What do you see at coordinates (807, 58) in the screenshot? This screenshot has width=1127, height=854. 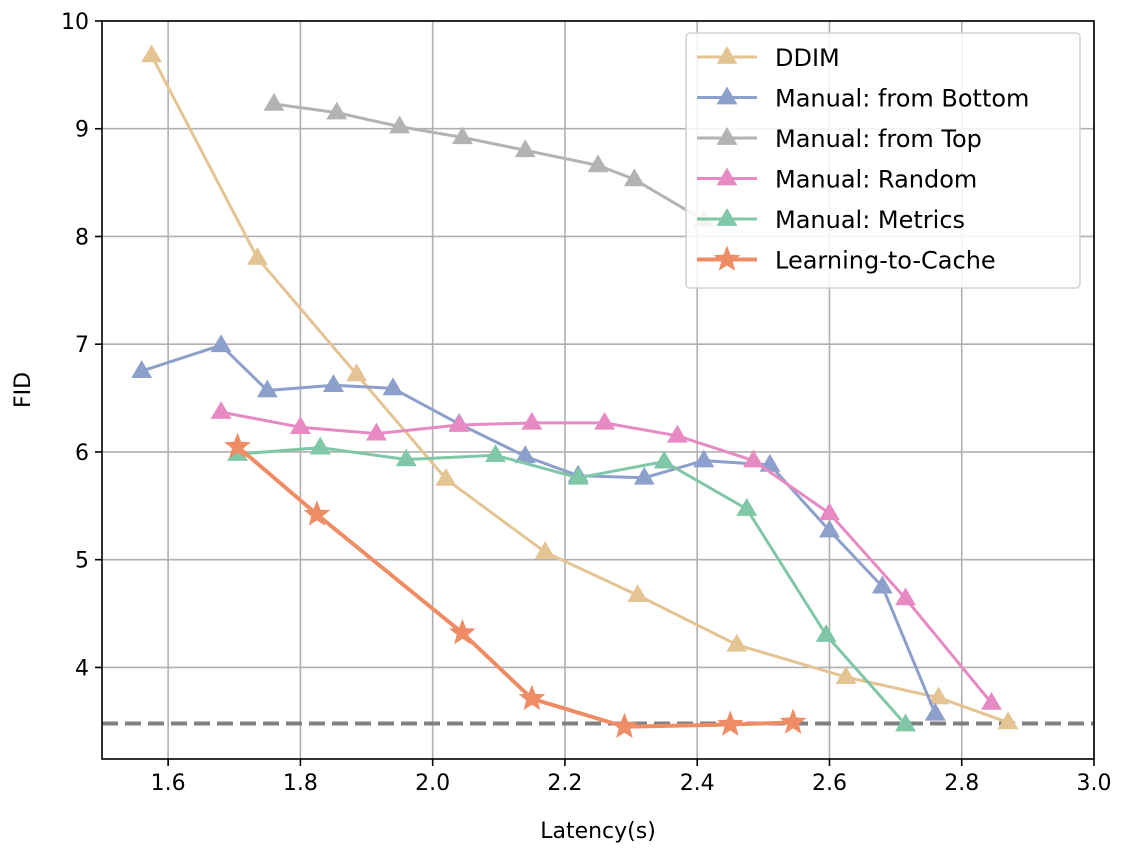 I see `legend-label: DDIM` at bounding box center [807, 58].